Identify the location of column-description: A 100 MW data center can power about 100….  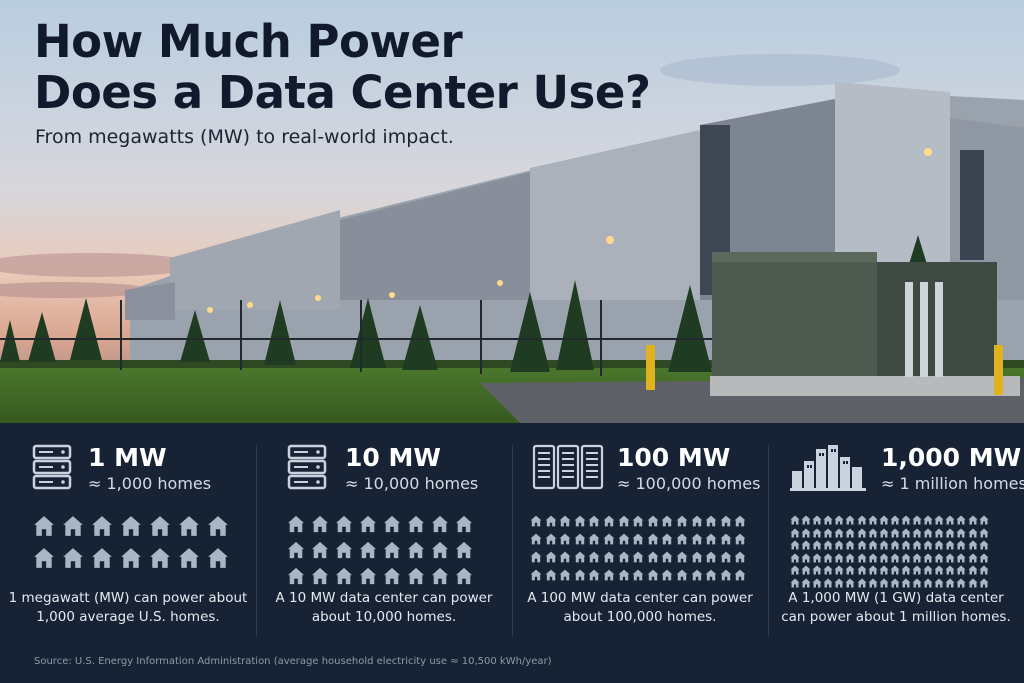
(640, 607).